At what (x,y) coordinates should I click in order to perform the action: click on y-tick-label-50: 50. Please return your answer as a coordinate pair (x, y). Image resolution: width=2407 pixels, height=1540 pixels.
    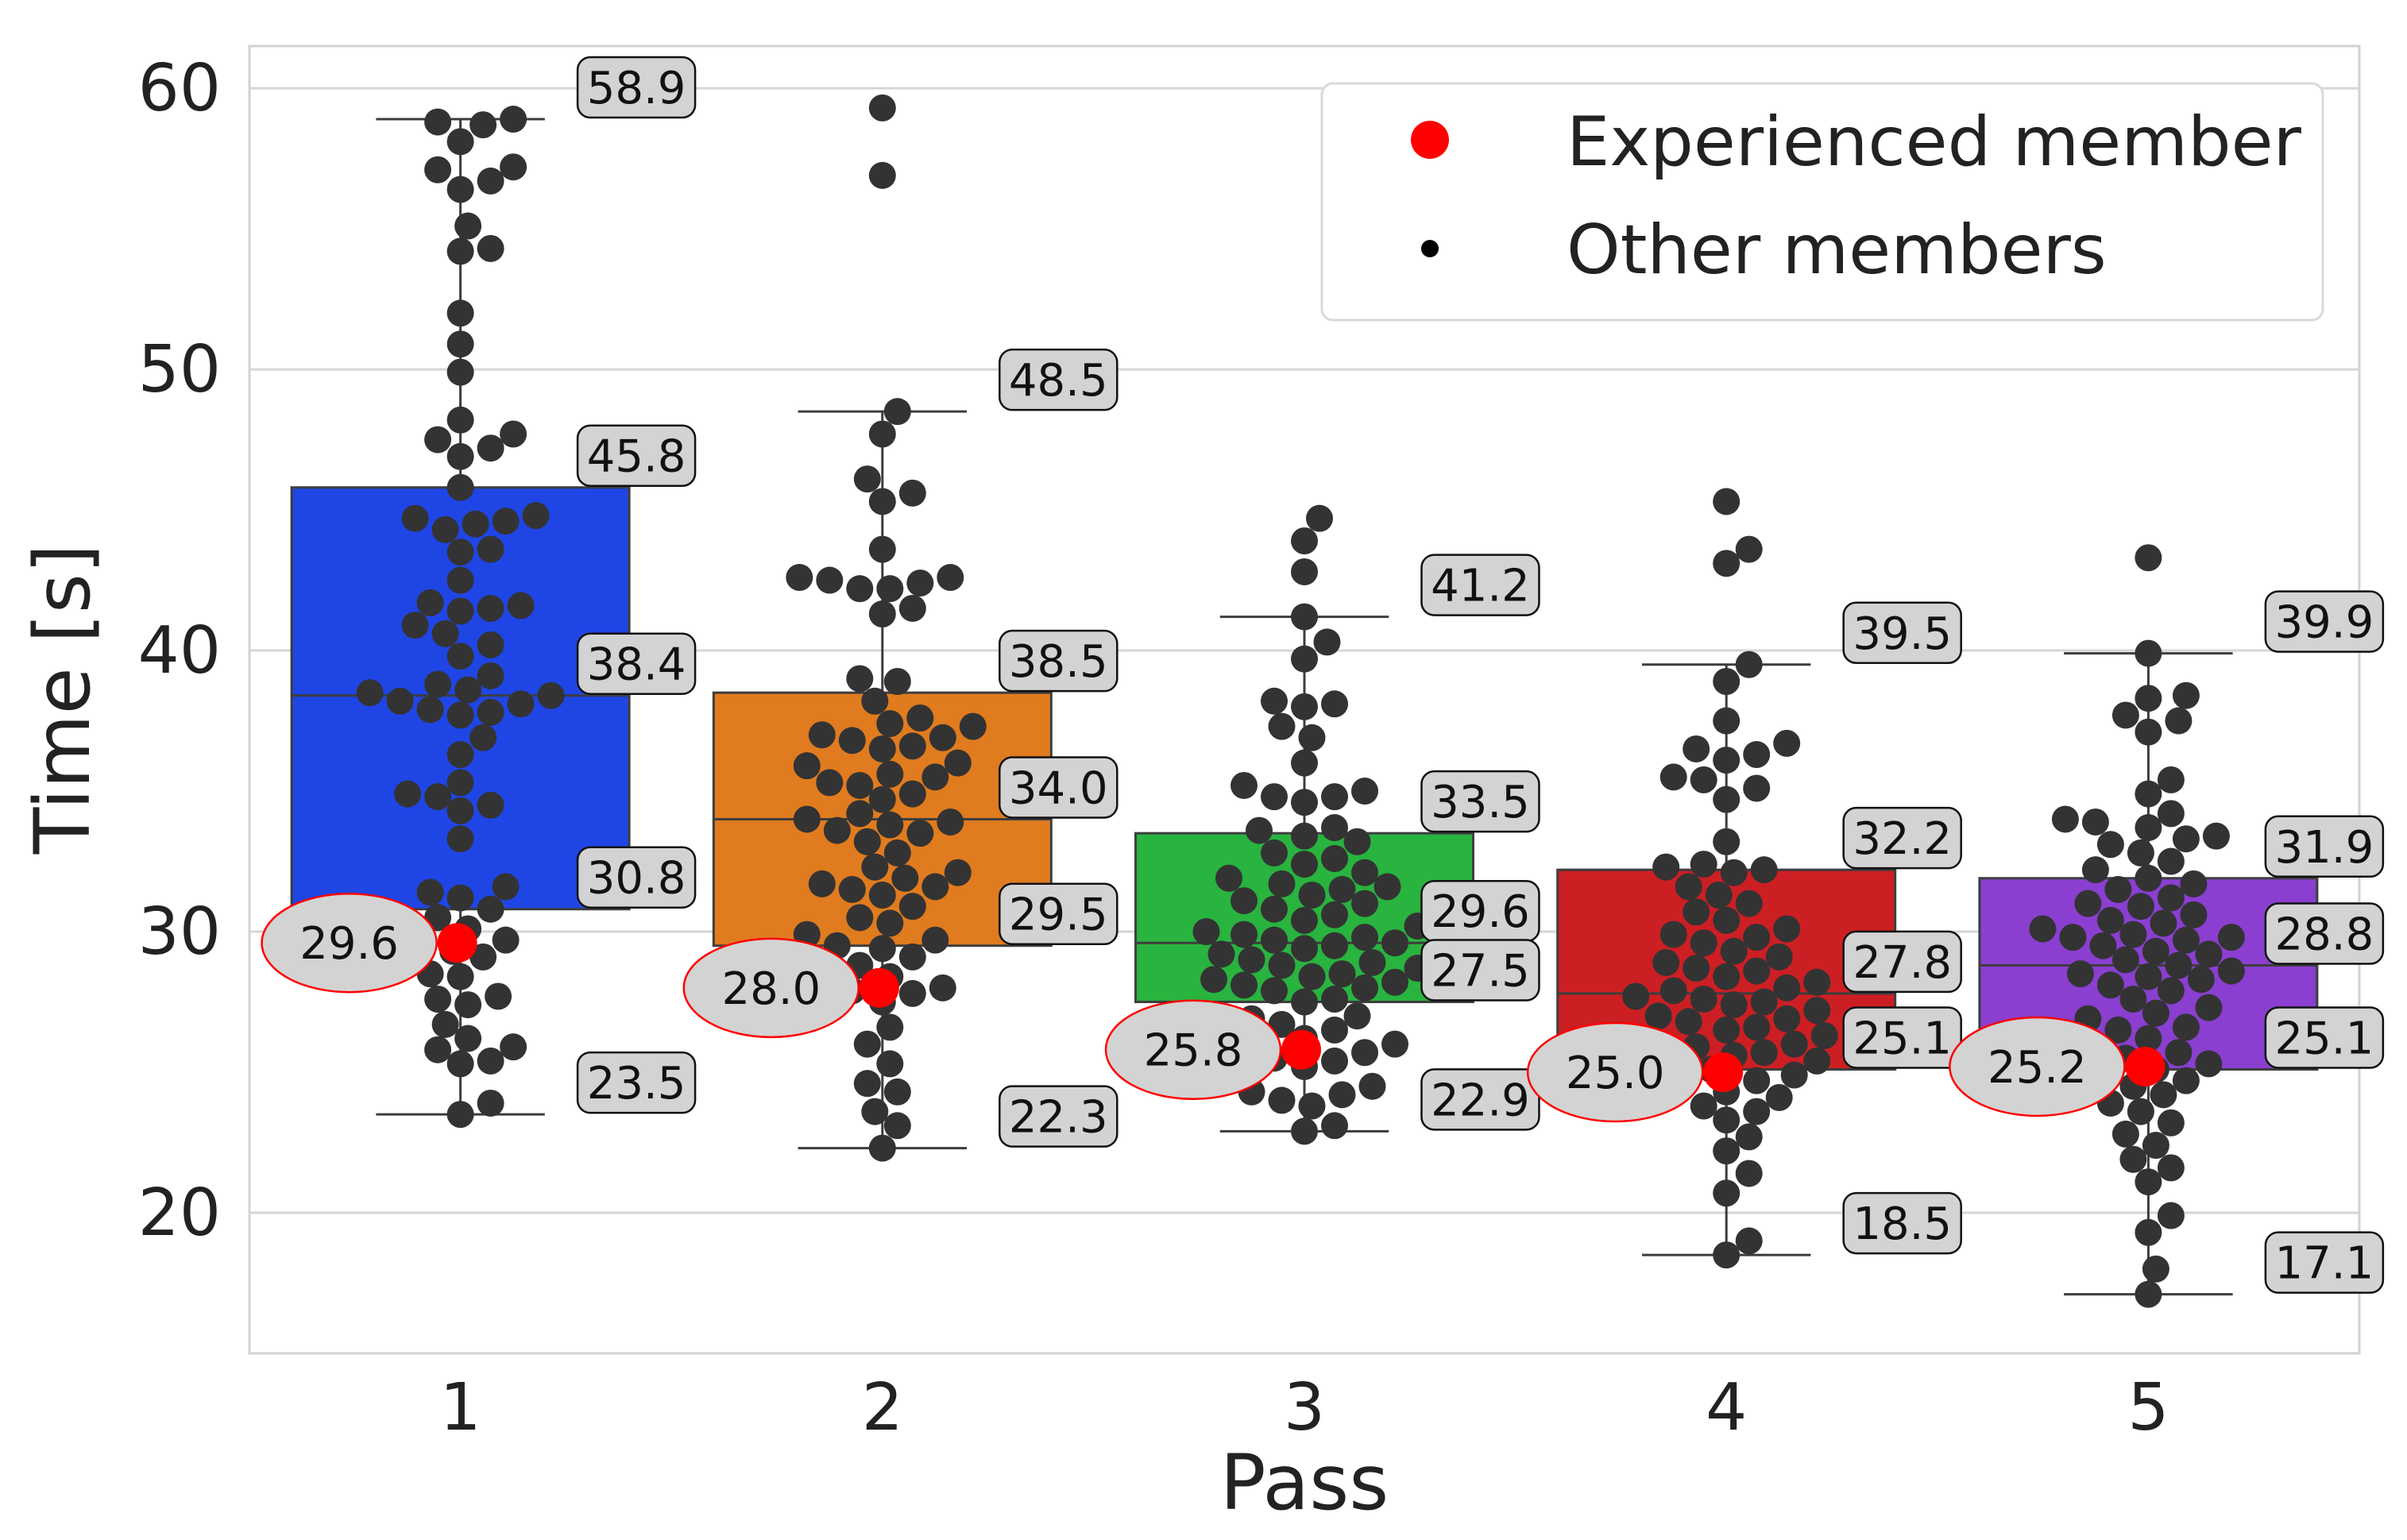
    Looking at the image, I should click on (179, 369).